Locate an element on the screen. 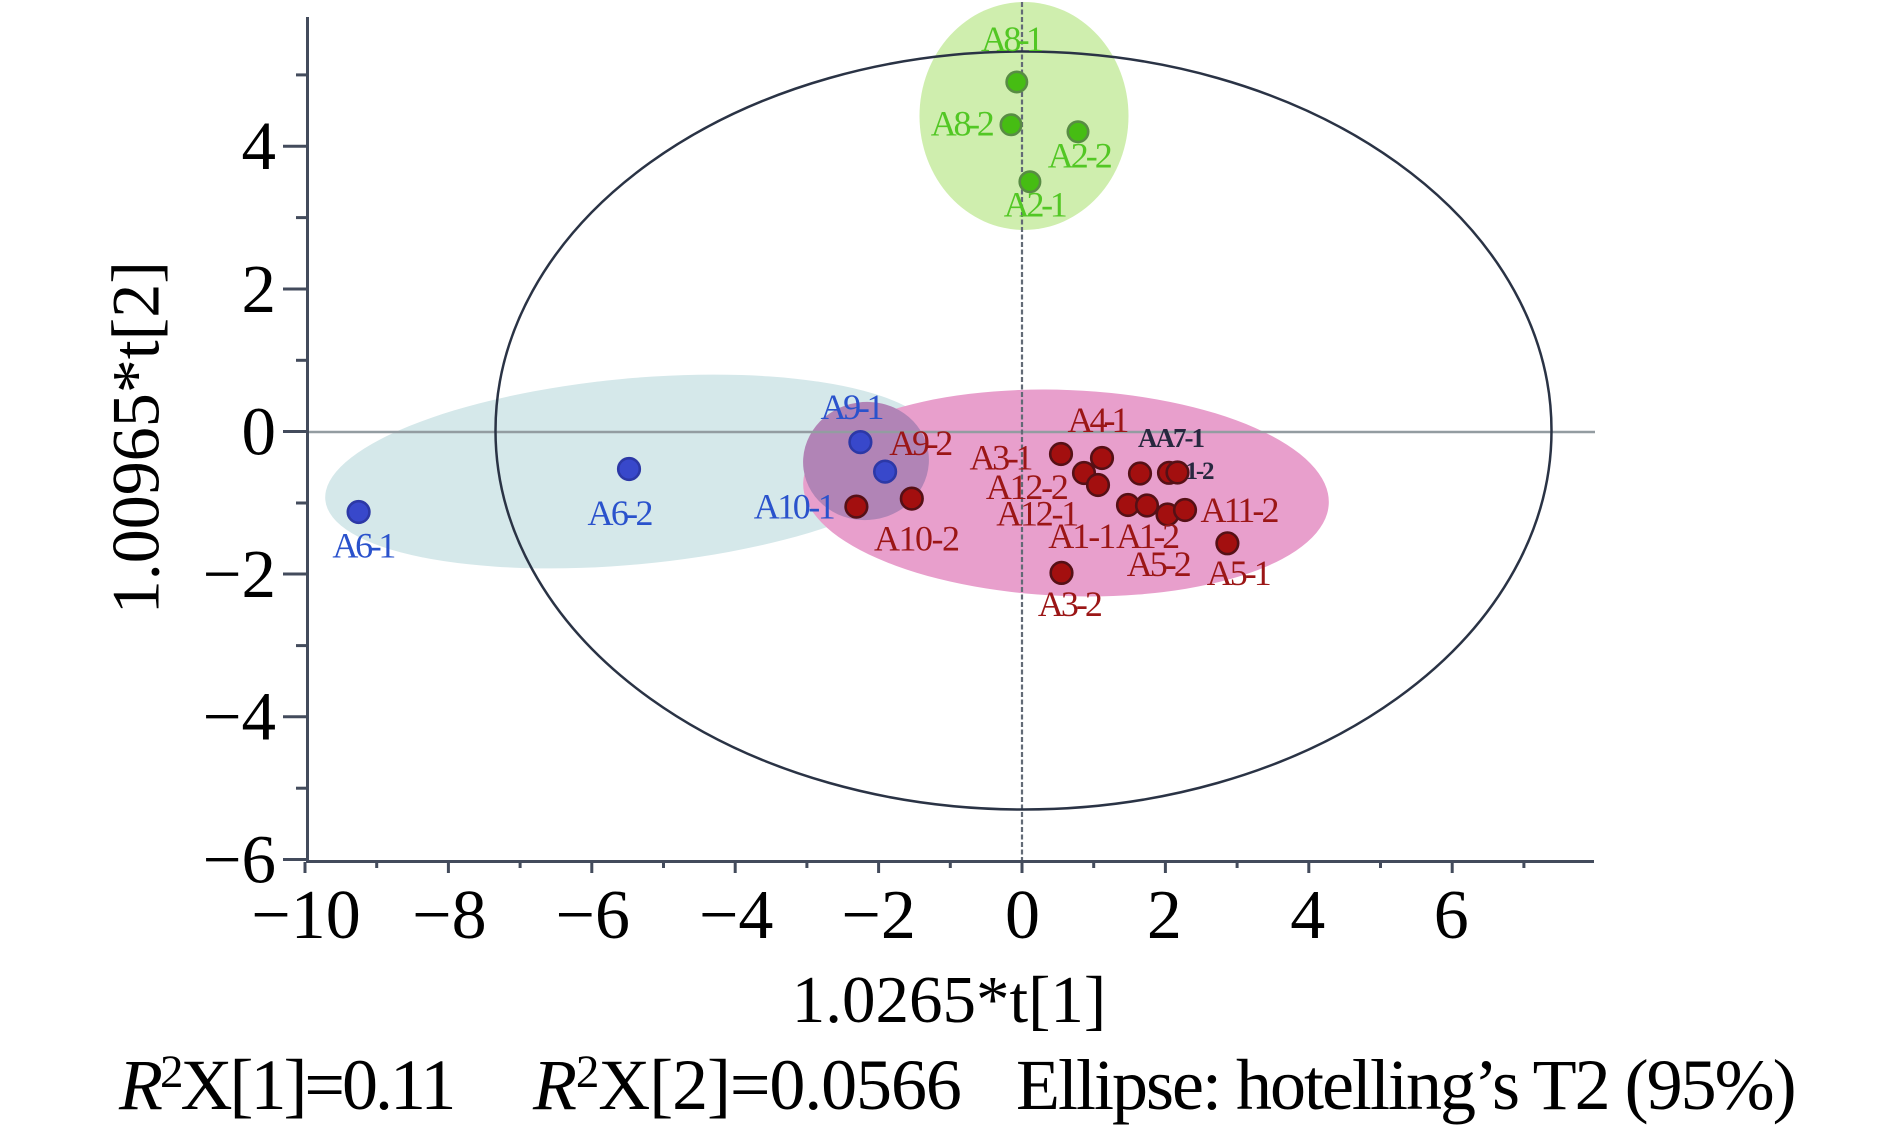  svg-text: A5-2 is located at coordinates (1159, 564).